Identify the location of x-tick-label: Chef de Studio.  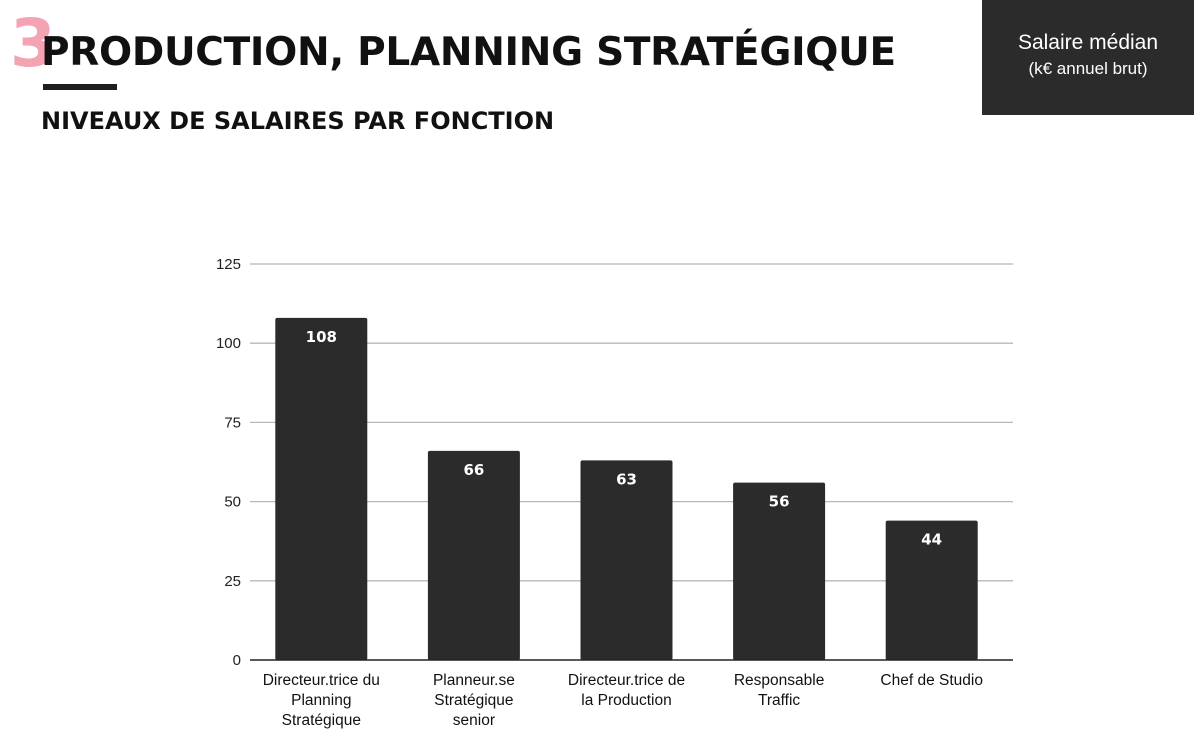
(931, 680).